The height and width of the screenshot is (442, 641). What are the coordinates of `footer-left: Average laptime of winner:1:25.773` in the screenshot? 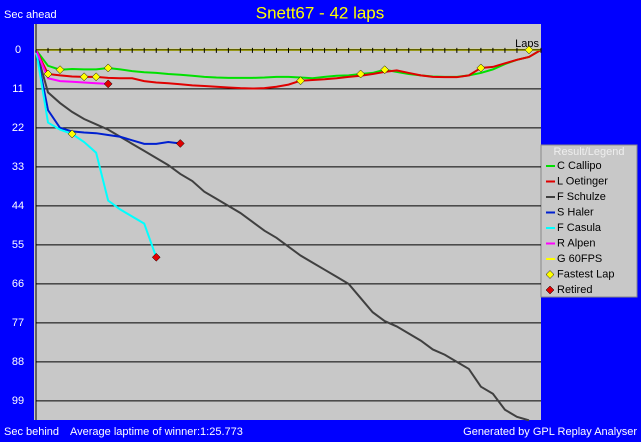 It's located at (156, 432).